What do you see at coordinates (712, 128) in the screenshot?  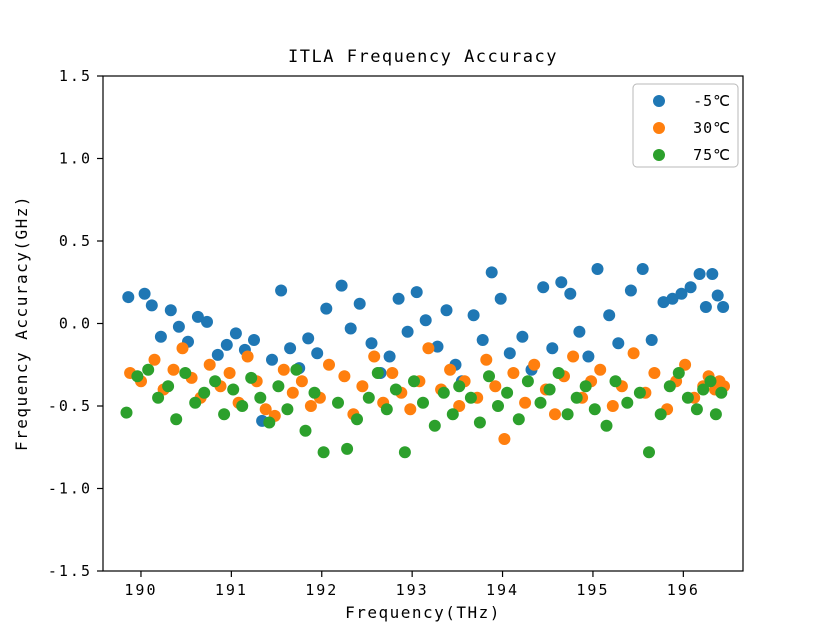 I see `legend-label: 30℃` at bounding box center [712, 128].